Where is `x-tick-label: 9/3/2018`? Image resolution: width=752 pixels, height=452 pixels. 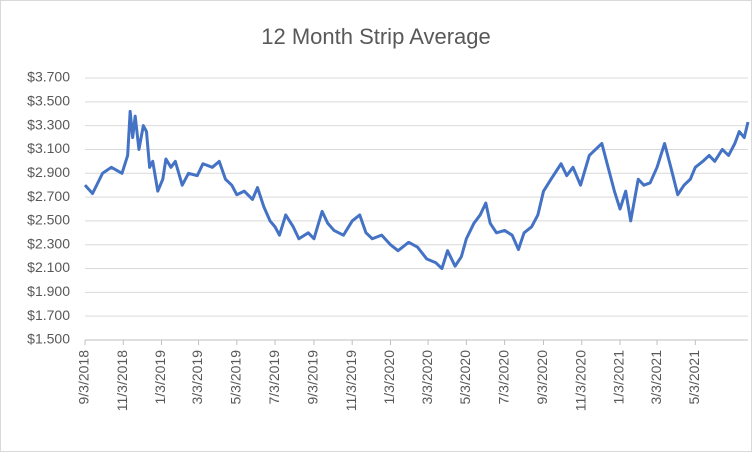
x-tick-label: 9/3/2018 is located at coordinates (84, 377).